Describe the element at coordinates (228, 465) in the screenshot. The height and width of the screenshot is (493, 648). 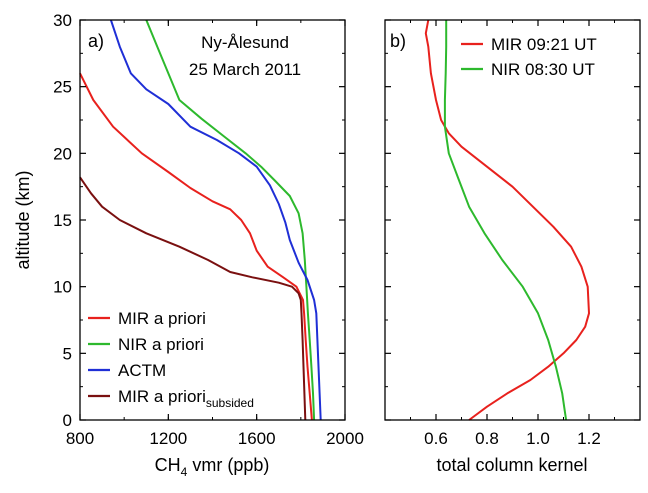
I see `x-axis-label-rest: vmr (ppb)` at that location.